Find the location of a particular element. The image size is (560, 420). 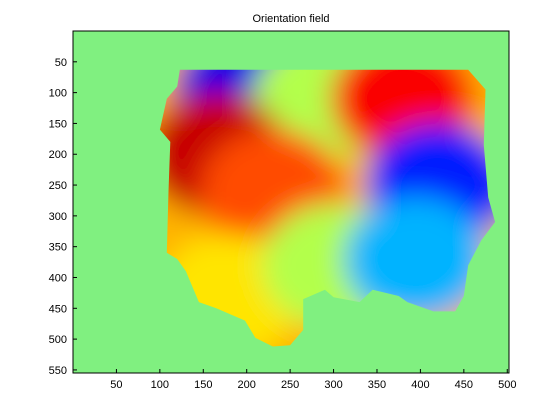

y-tick-label: 350 is located at coordinates (58, 248).